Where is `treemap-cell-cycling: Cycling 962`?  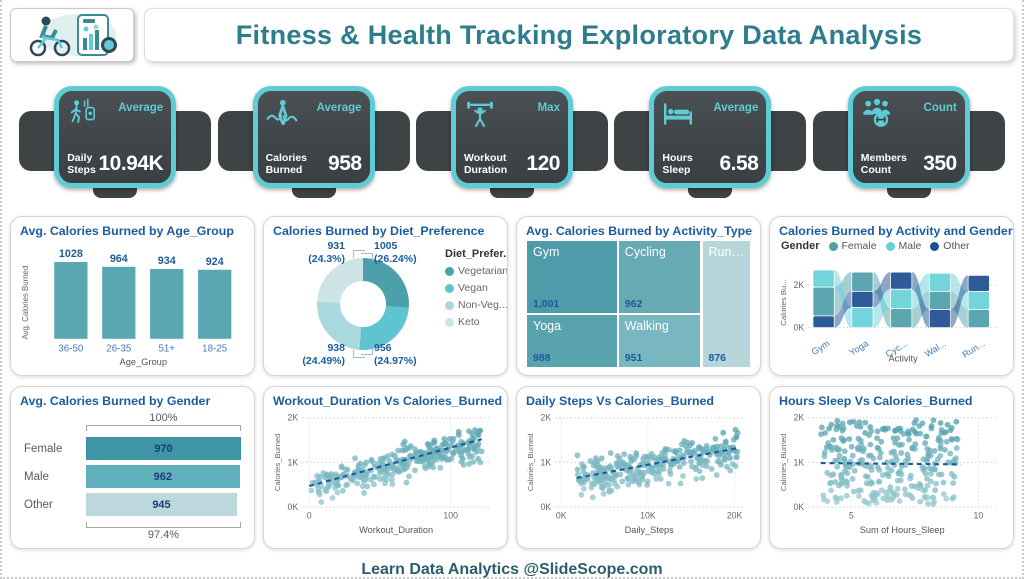
treemap-cell-cycling: Cycling 962 is located at coordinates (659, 277).